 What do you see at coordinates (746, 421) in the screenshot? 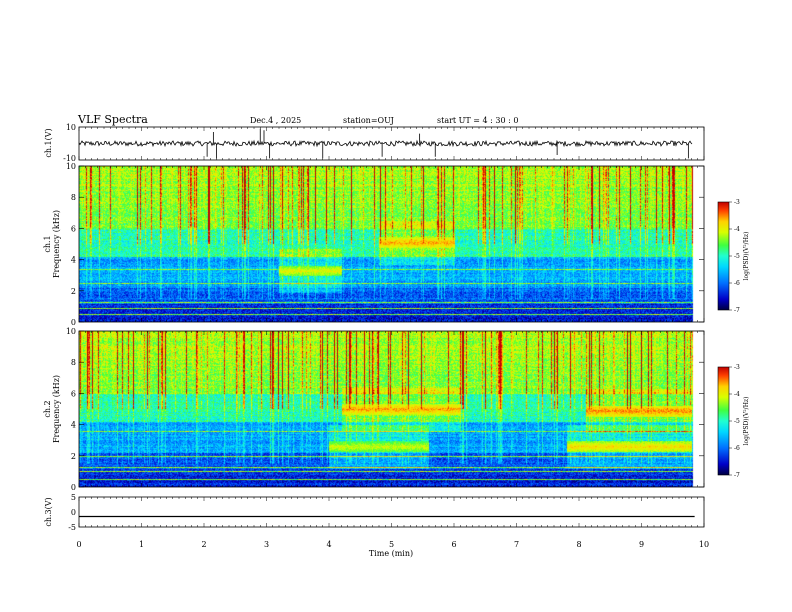
I see `ch2-colorbar-label: log(PSD)(V²/Hz)` at bounding box center [746, 421].